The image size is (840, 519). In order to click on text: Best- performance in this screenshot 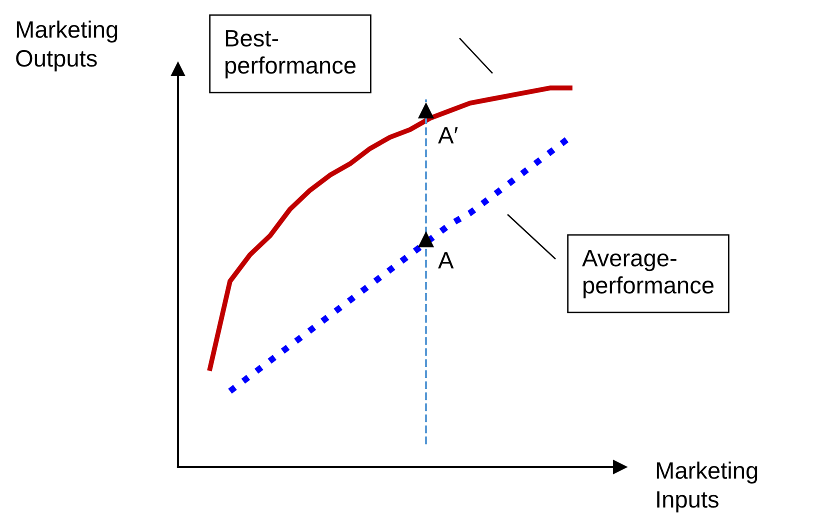, I will do `click(291, 54)`.